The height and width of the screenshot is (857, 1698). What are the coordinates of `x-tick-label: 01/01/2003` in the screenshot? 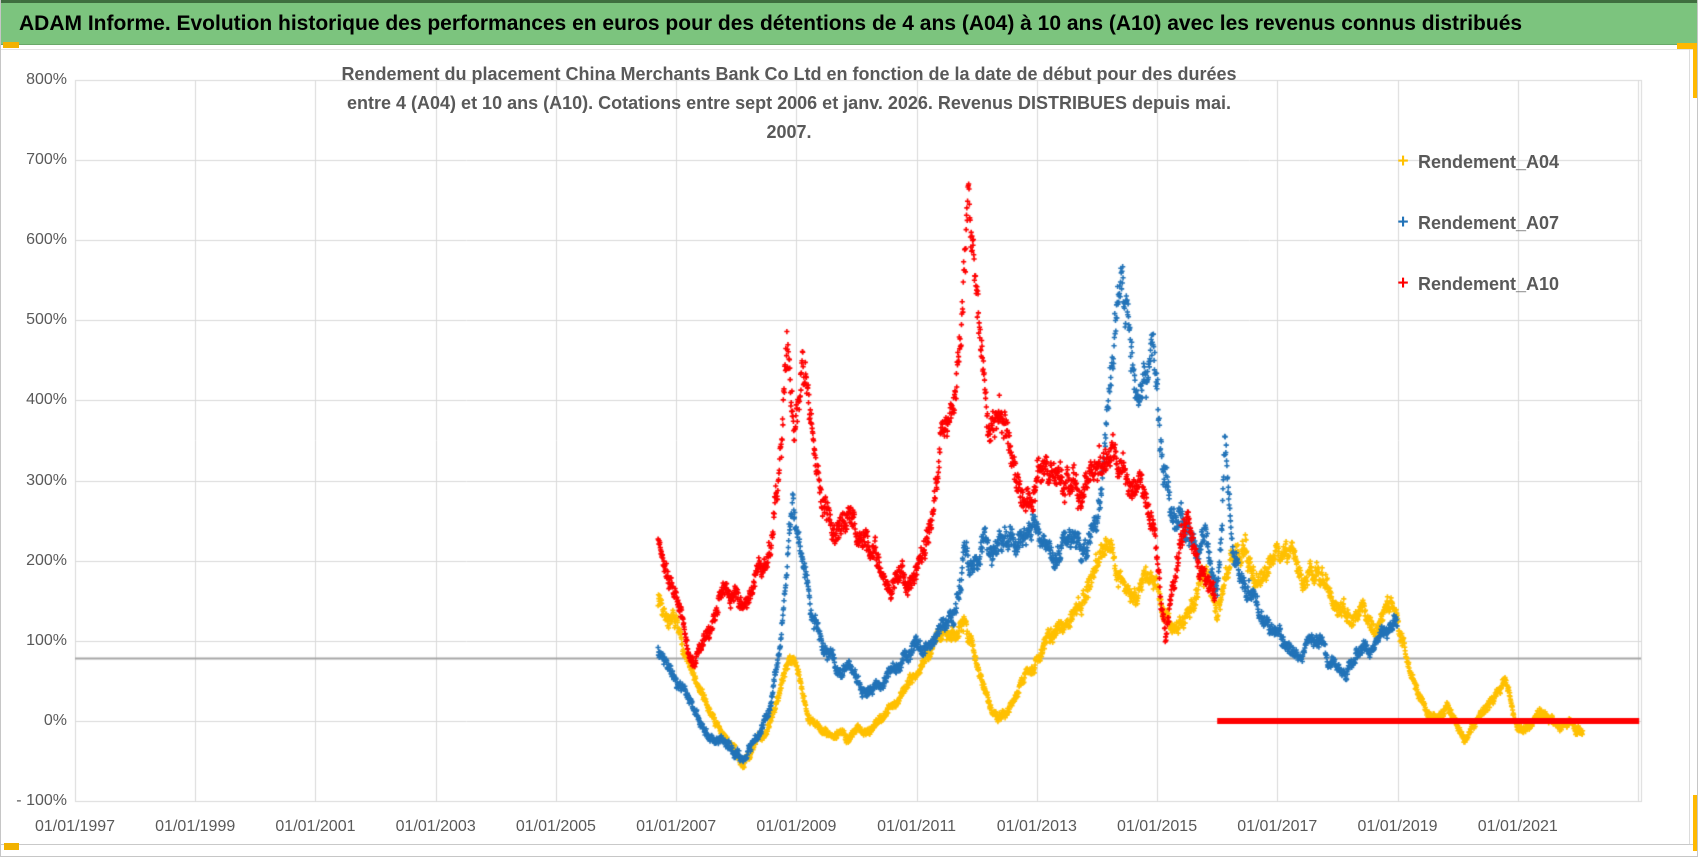 It's located at (435, 826).